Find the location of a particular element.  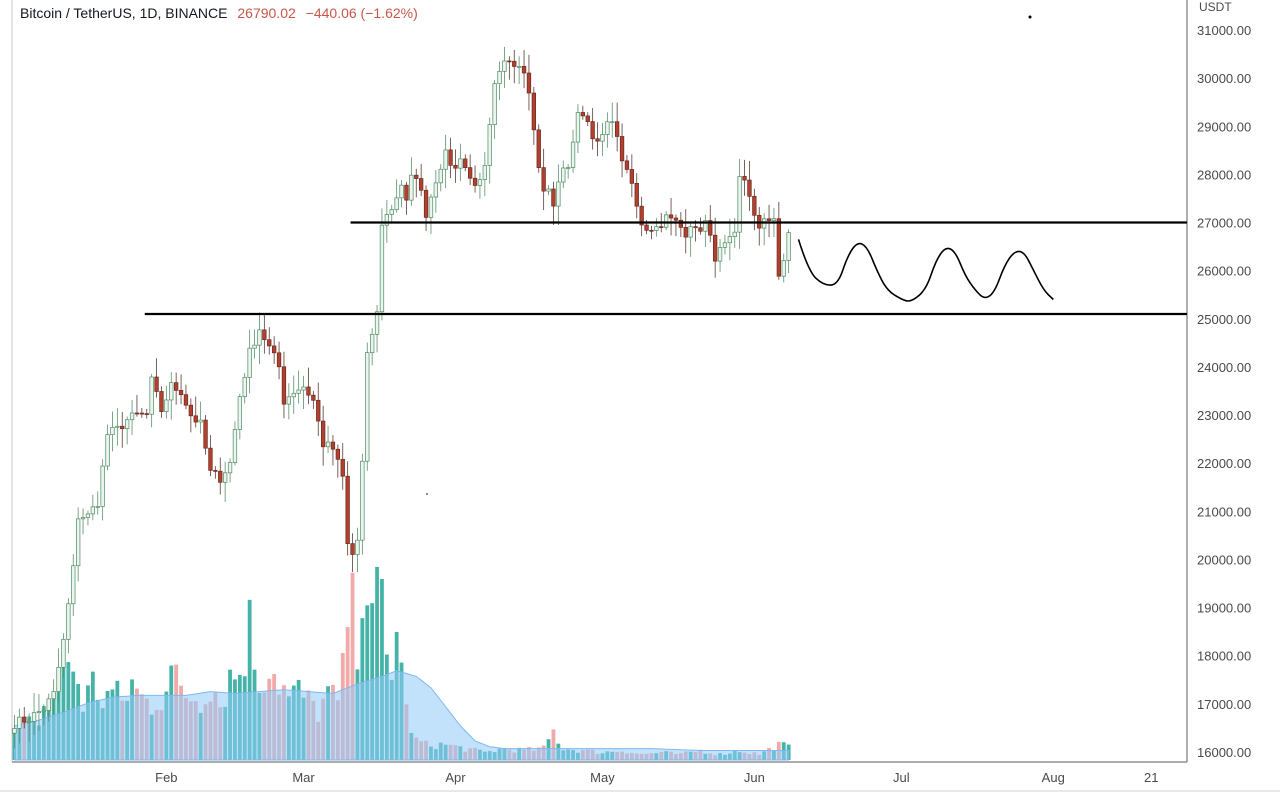

volume-ma-area is located at coordinates (401, 715).